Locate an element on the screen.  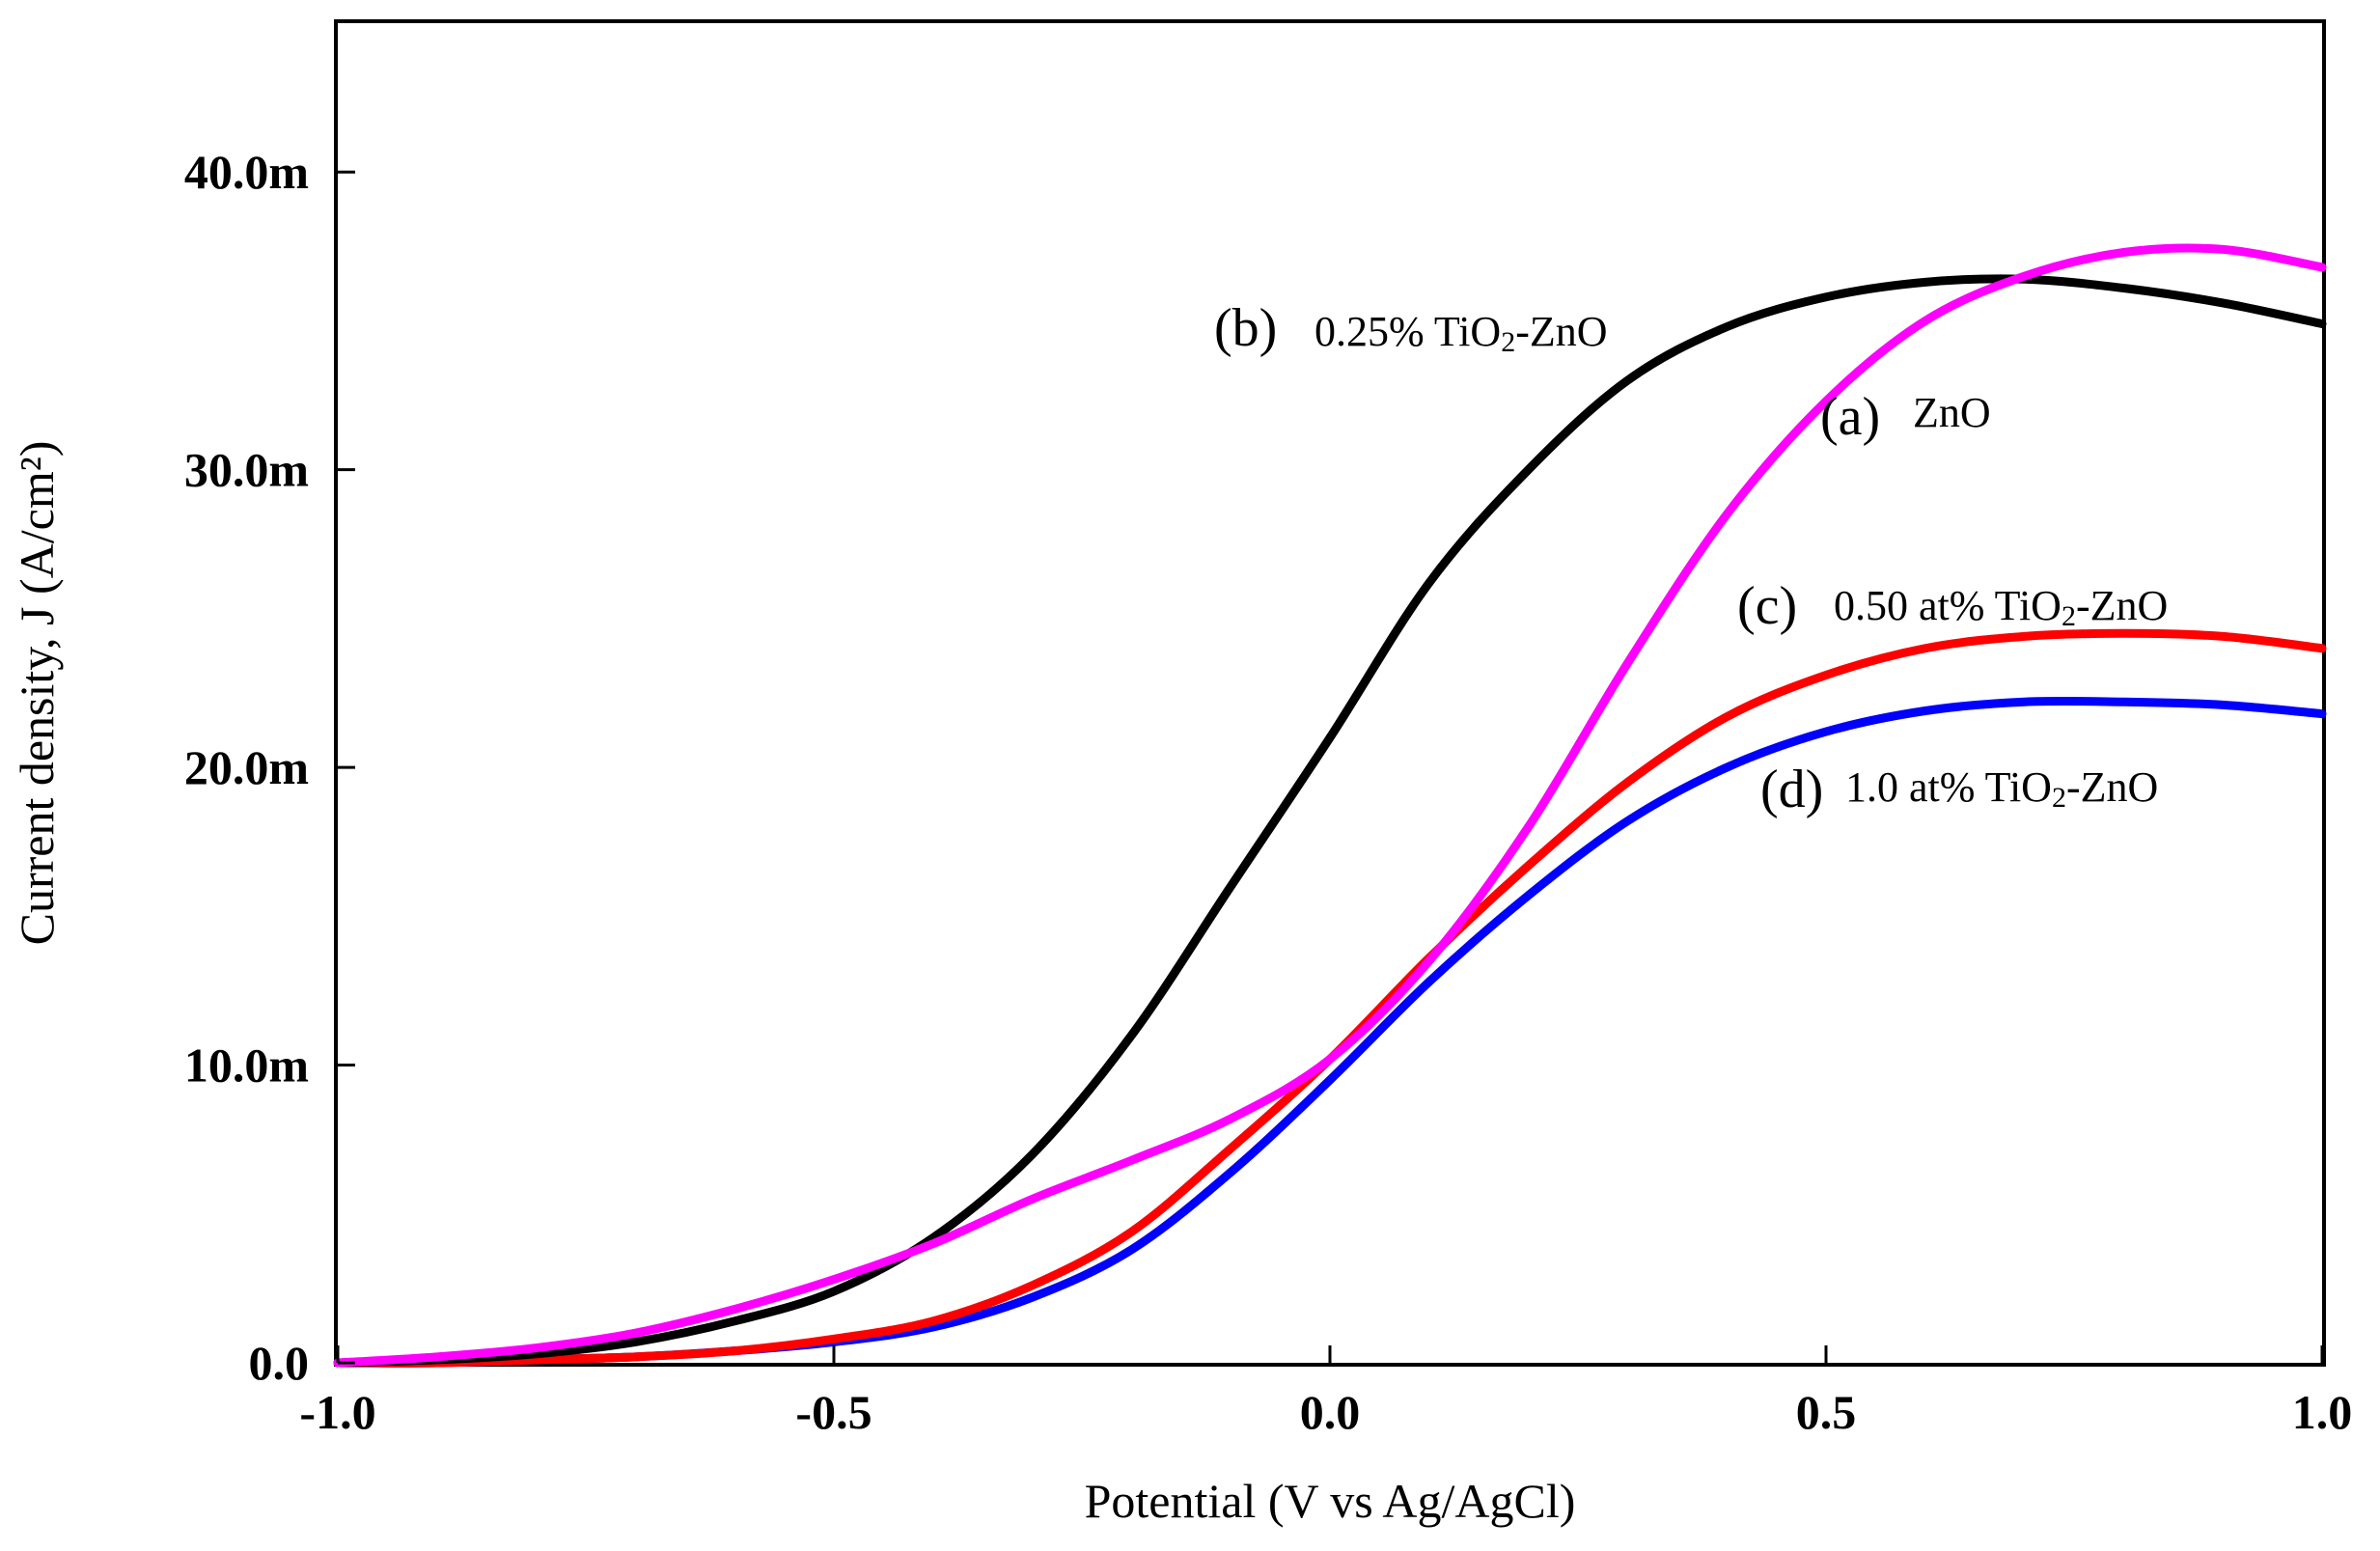
annotation-label-d: 1.0 at% TiO2-ZnO is located at coordinates (2002, 788).